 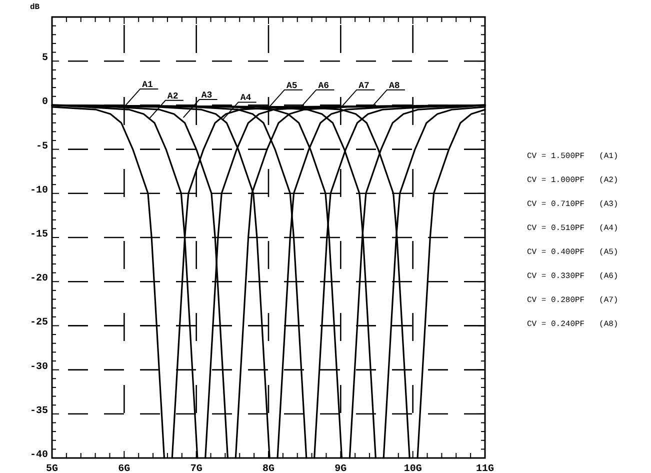 What do you see at coordinates (340, 468) in the screenshot?
I see `x-tick-label: 9G` at bounding box center [340, 468].